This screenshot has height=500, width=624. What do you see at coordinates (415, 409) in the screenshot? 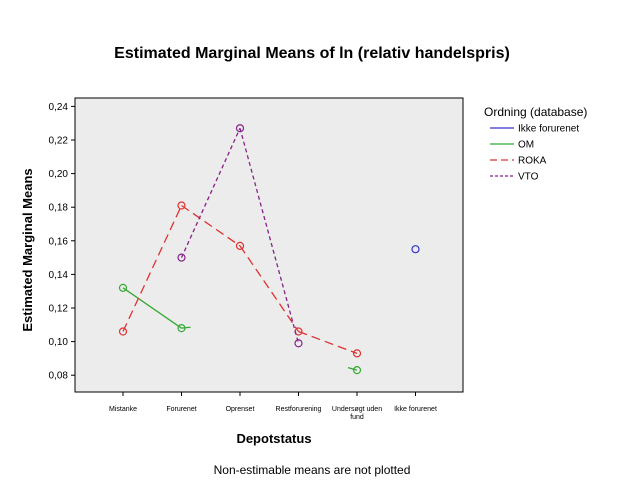
I see `x-tick-label: Ikke forurenet` at bounding box center [415, 409].